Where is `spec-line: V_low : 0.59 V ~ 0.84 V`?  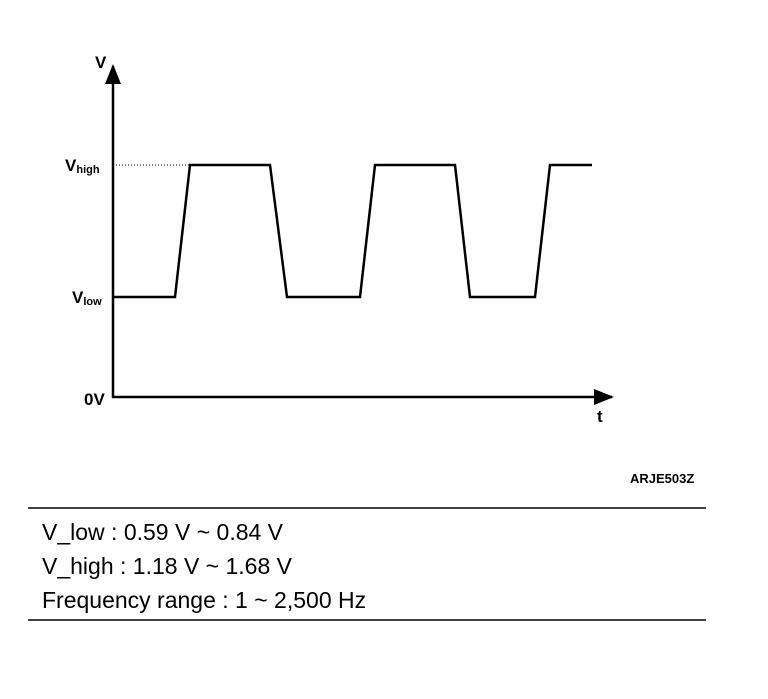
spec-line: V_low : 0.59 V ~ 0.84 V is located at coordinates (163, 532).